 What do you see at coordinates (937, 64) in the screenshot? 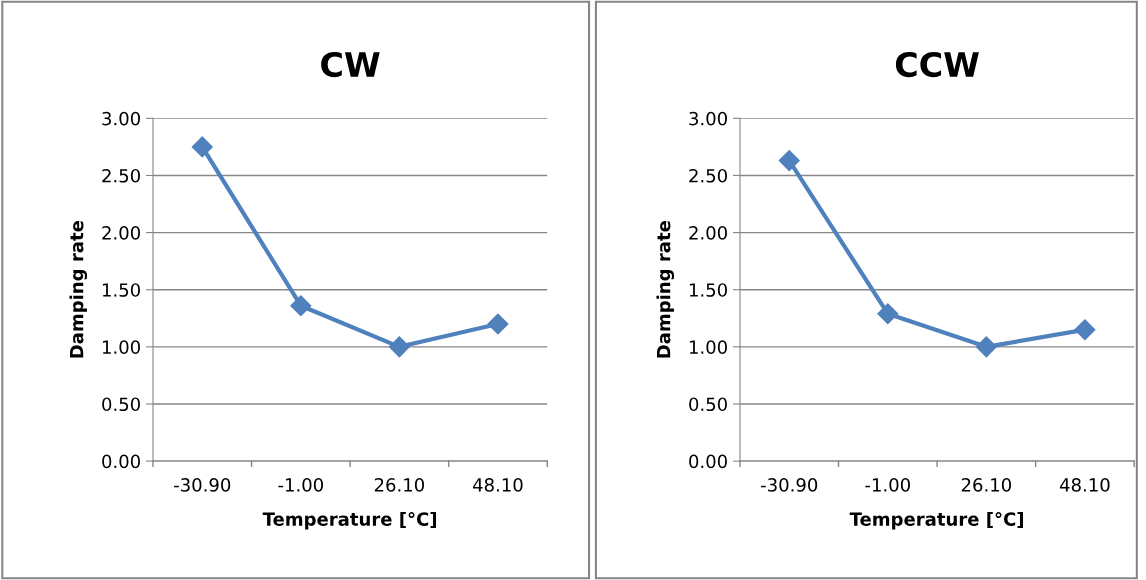
I see `chart-title: CCW` at bounding box center [937, 64].